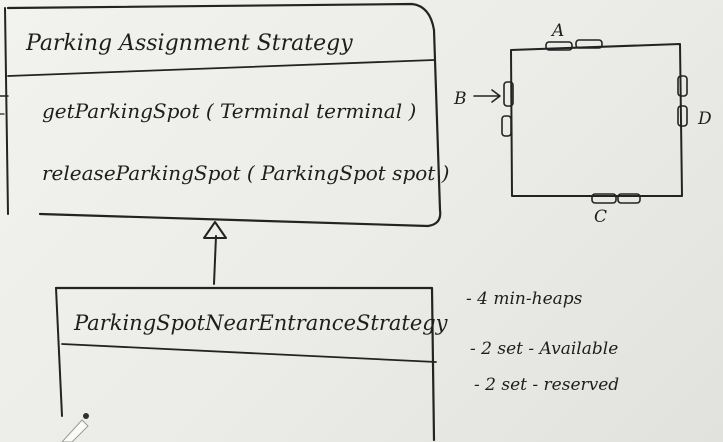 The height and width of the screenshot is (442, 723). What do you see at coordinates (524, 299) in the screenshot?
I see `note-min-heaps: - 4 min-heaps` at bounding box center [524, 299].